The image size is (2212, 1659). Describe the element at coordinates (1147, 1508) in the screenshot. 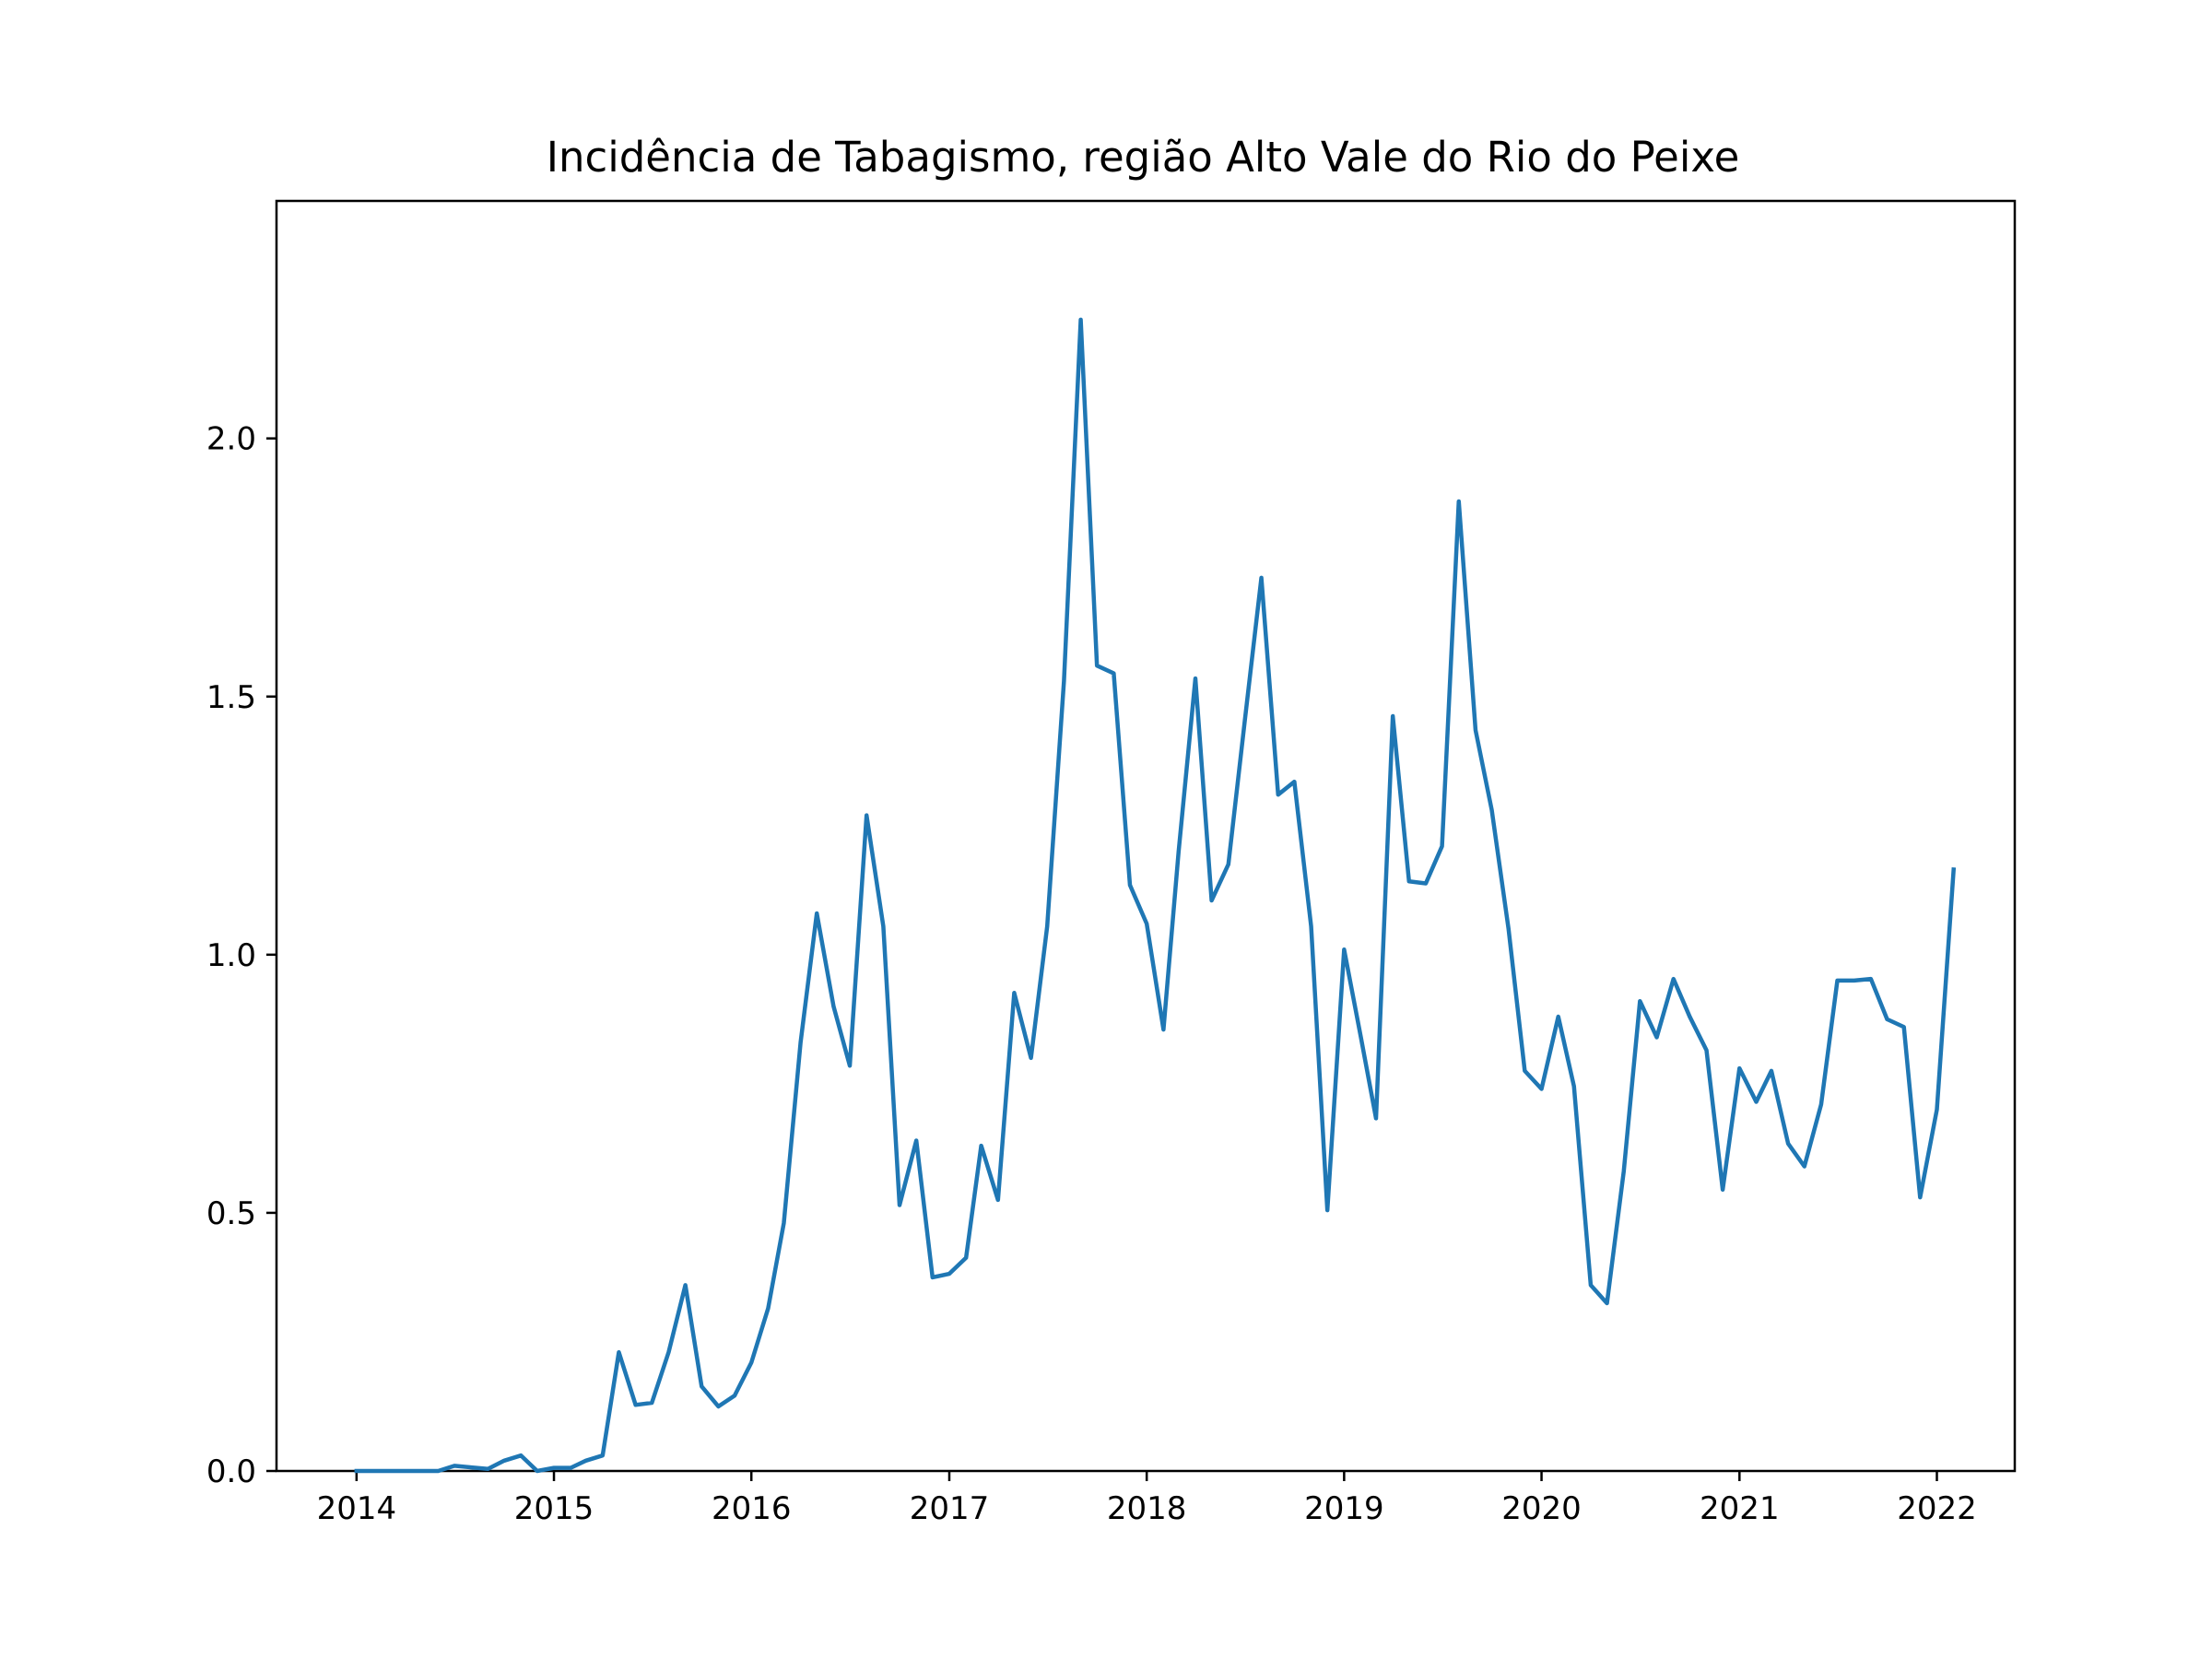

I see `x-tick-label: 2018` at that location.